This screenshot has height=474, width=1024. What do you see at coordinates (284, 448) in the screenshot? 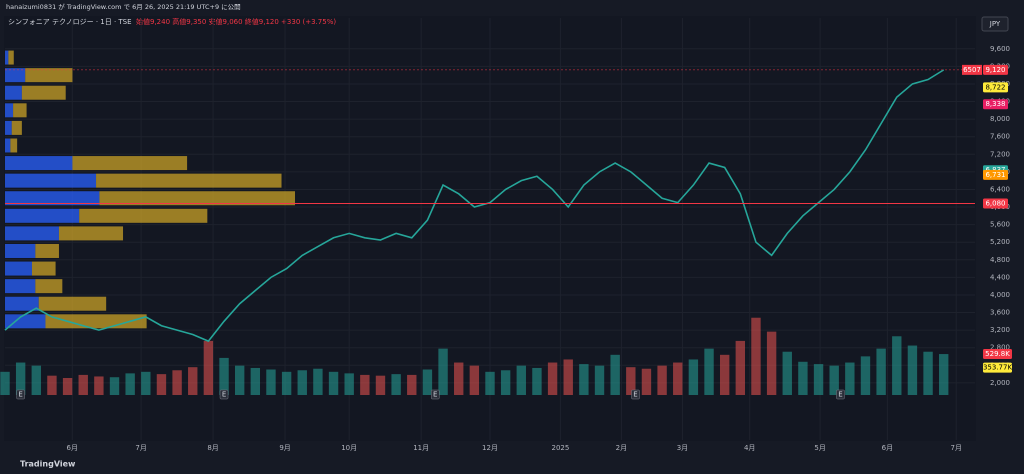
I see `x-tick-label: 9月` at bounding box center [284, 448].